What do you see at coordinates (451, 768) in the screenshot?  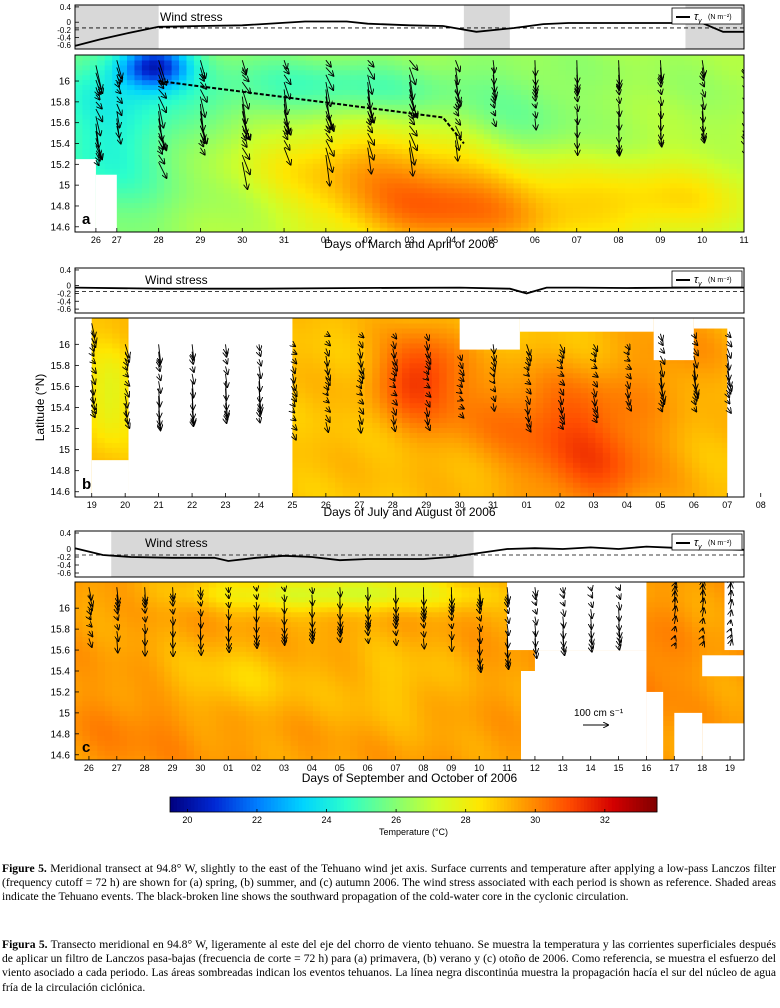 I see `day-tick-label: 09` at bounding box center [451, 768].